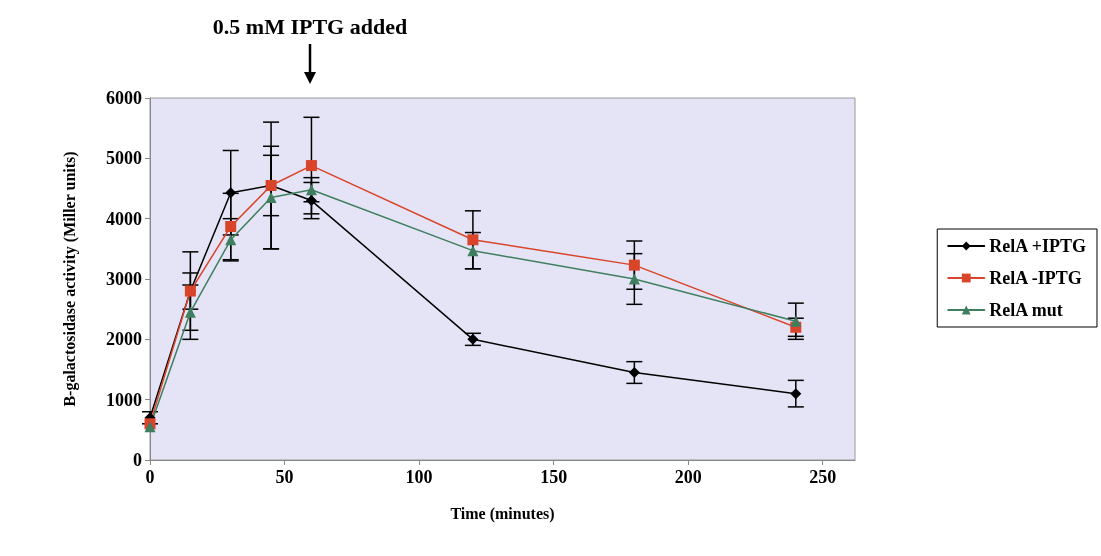 Image resolution: width=1101 pixels, height=556 pixels. What do you see at coordinates (554, 477) in the screenshot?
I see `x-tick-label: 150` at bounding box center [554, 477].